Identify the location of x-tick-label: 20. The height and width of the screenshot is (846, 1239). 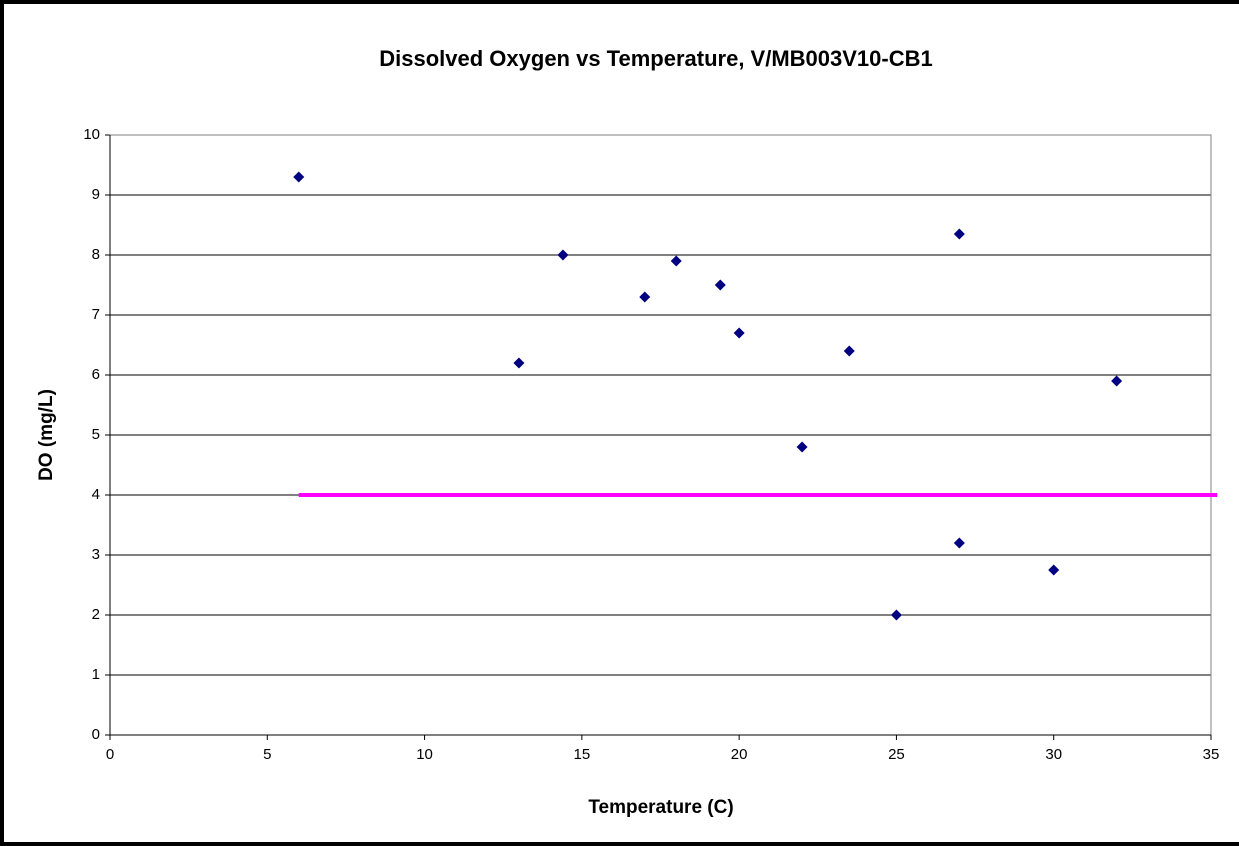
(739, 754).